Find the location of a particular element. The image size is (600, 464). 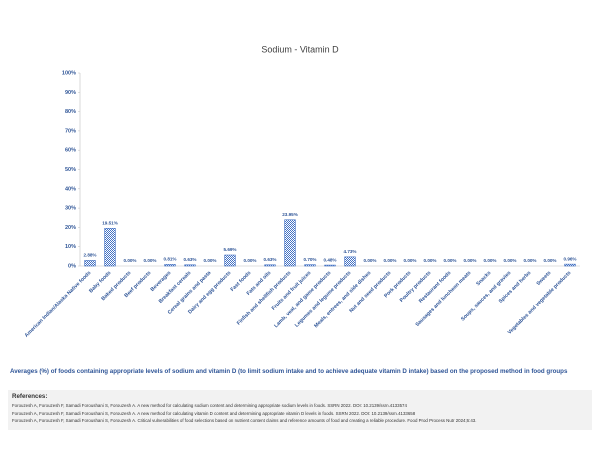

y-tick-label: 90% is located at coordinates (70, 93).